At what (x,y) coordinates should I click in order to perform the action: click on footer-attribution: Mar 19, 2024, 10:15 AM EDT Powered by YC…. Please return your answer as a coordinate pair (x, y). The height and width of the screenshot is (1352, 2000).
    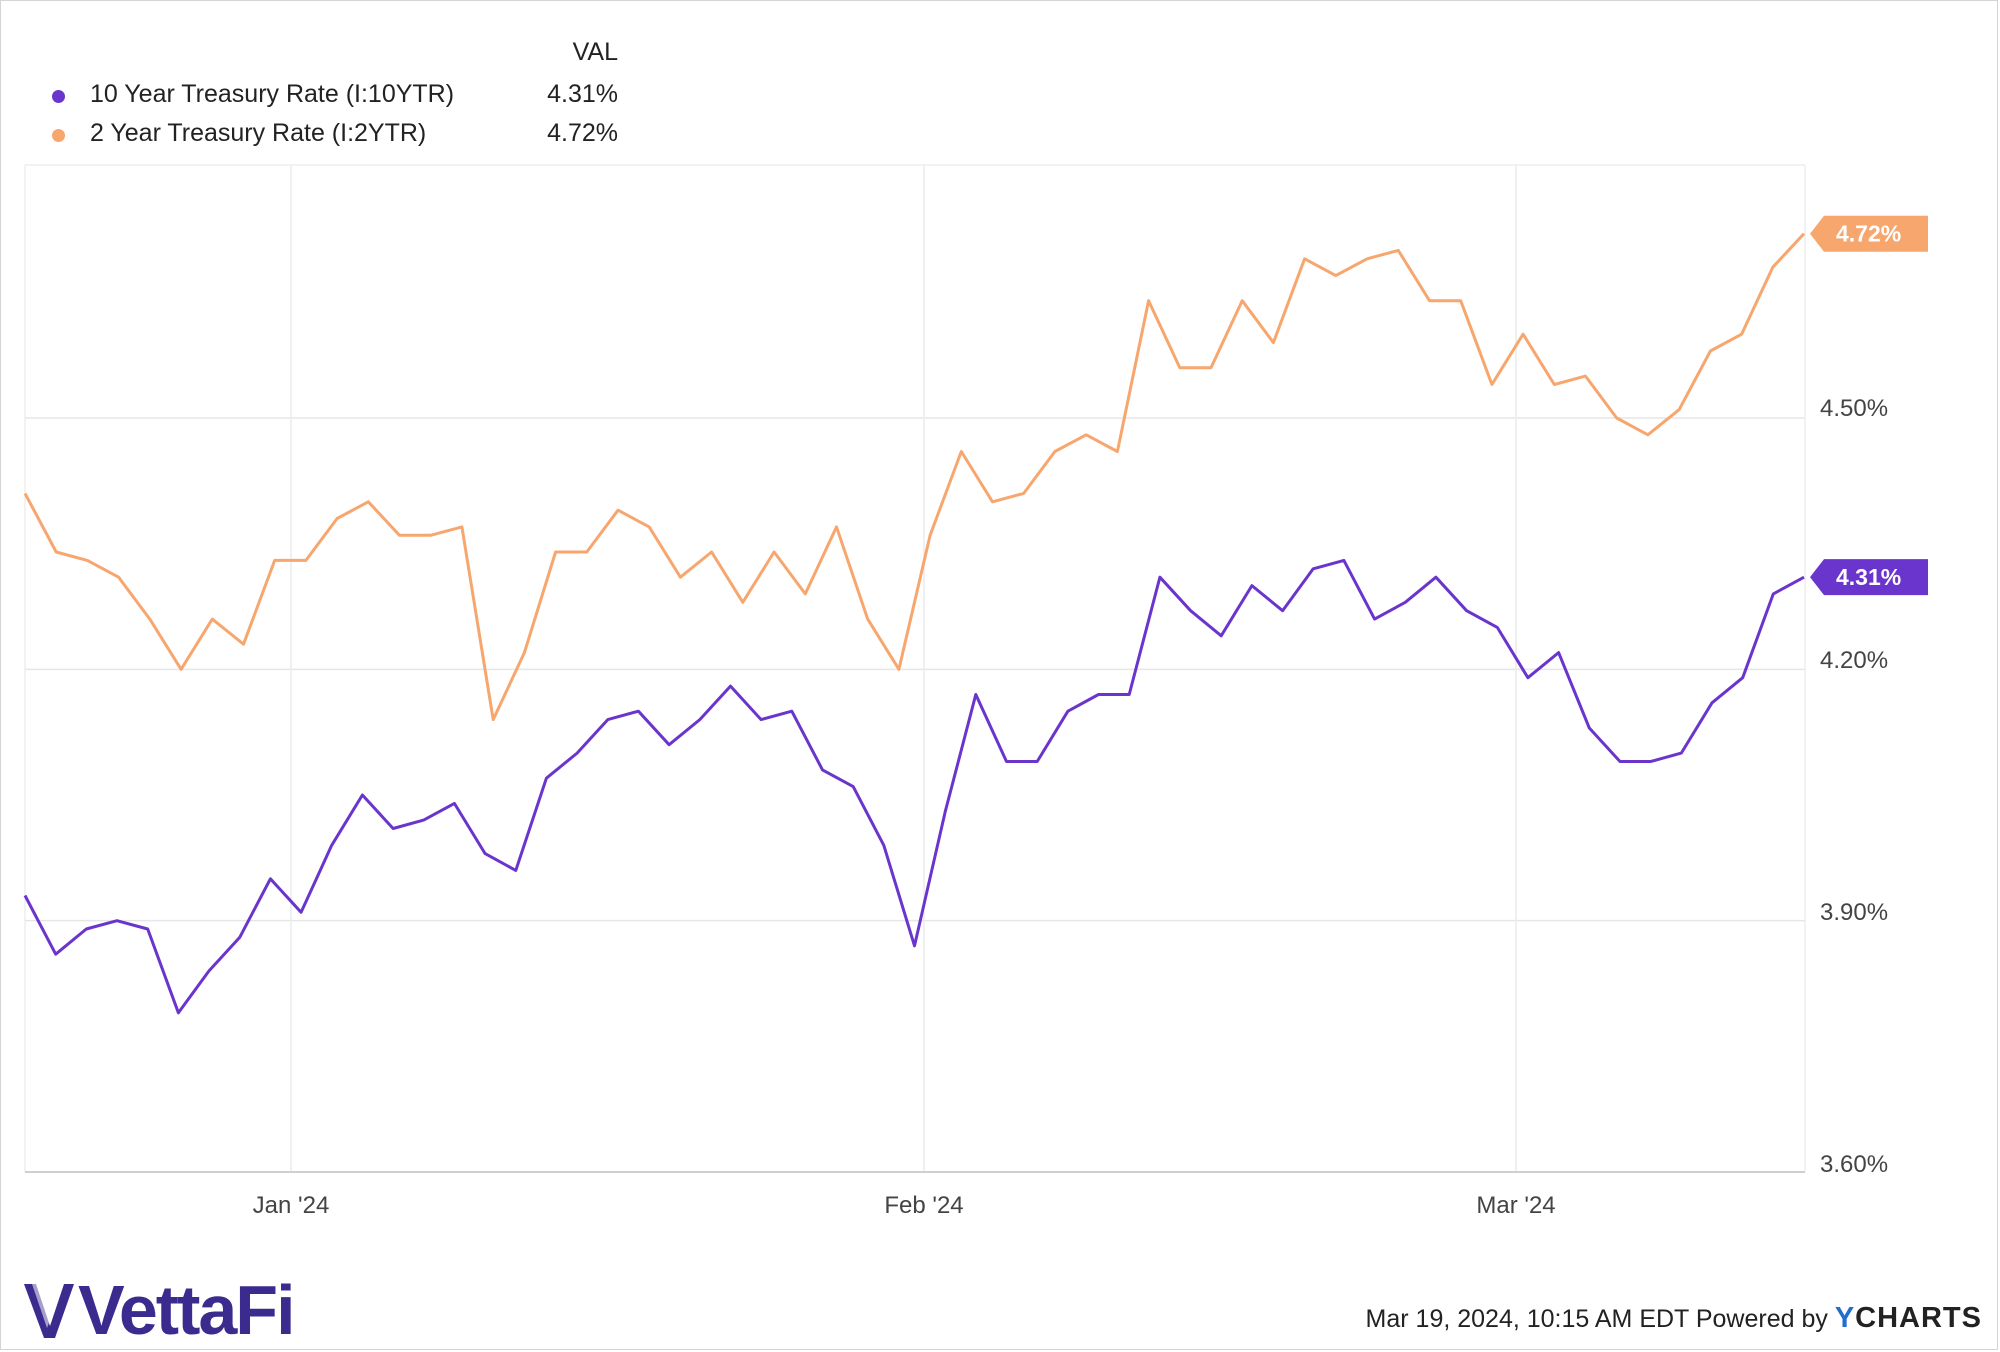
    Looking at the image, I should click on (1674, 1318).